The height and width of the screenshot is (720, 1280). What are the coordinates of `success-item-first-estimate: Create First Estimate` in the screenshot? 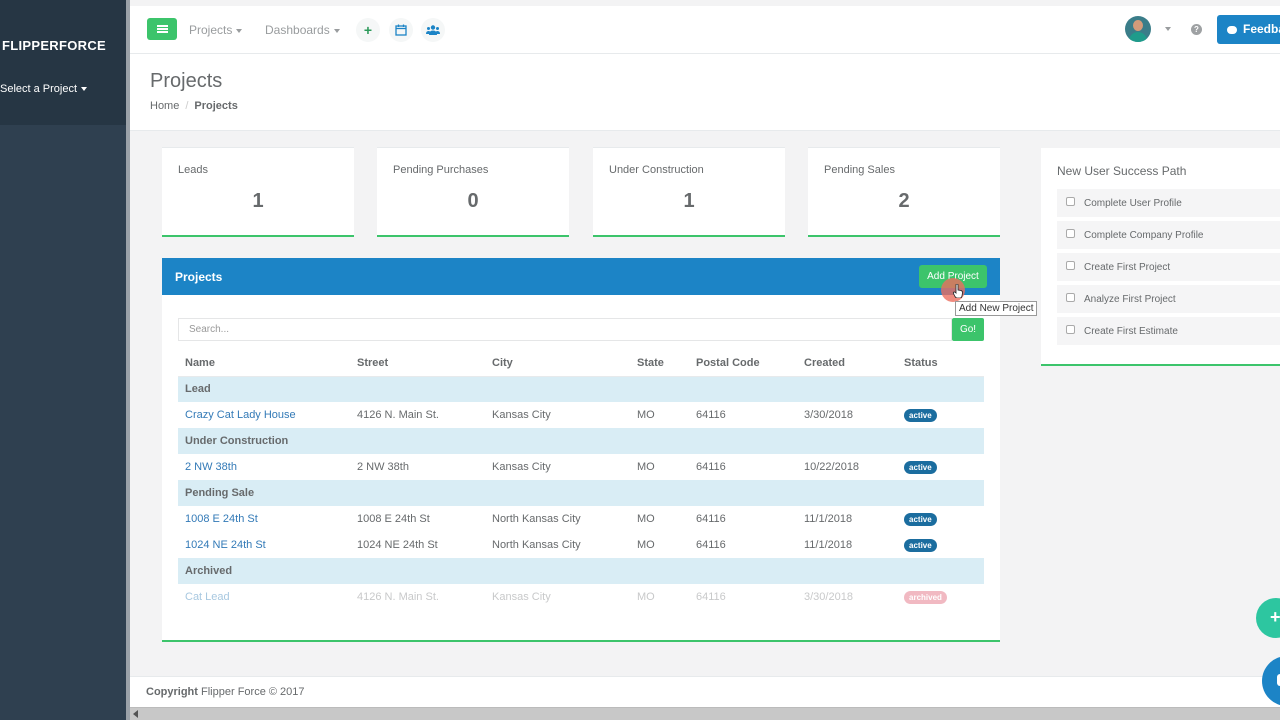 It's located at (1168, 331).